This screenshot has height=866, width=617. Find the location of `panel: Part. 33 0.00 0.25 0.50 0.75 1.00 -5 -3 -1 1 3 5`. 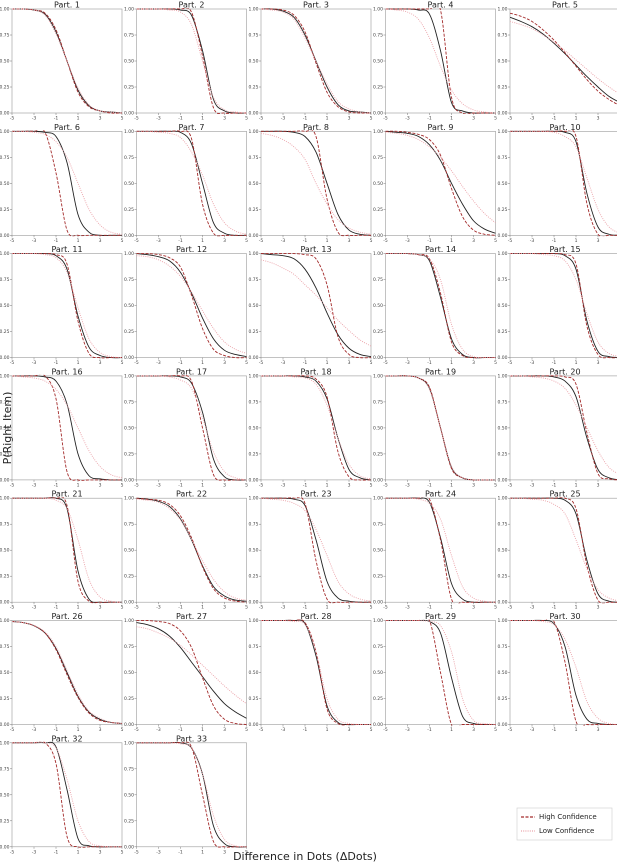

panel: Part. 33 0.00 0.25 0.50 0.75 1.00 -5 -3 -1 1 3 5 is located at coordinates (186, 794).